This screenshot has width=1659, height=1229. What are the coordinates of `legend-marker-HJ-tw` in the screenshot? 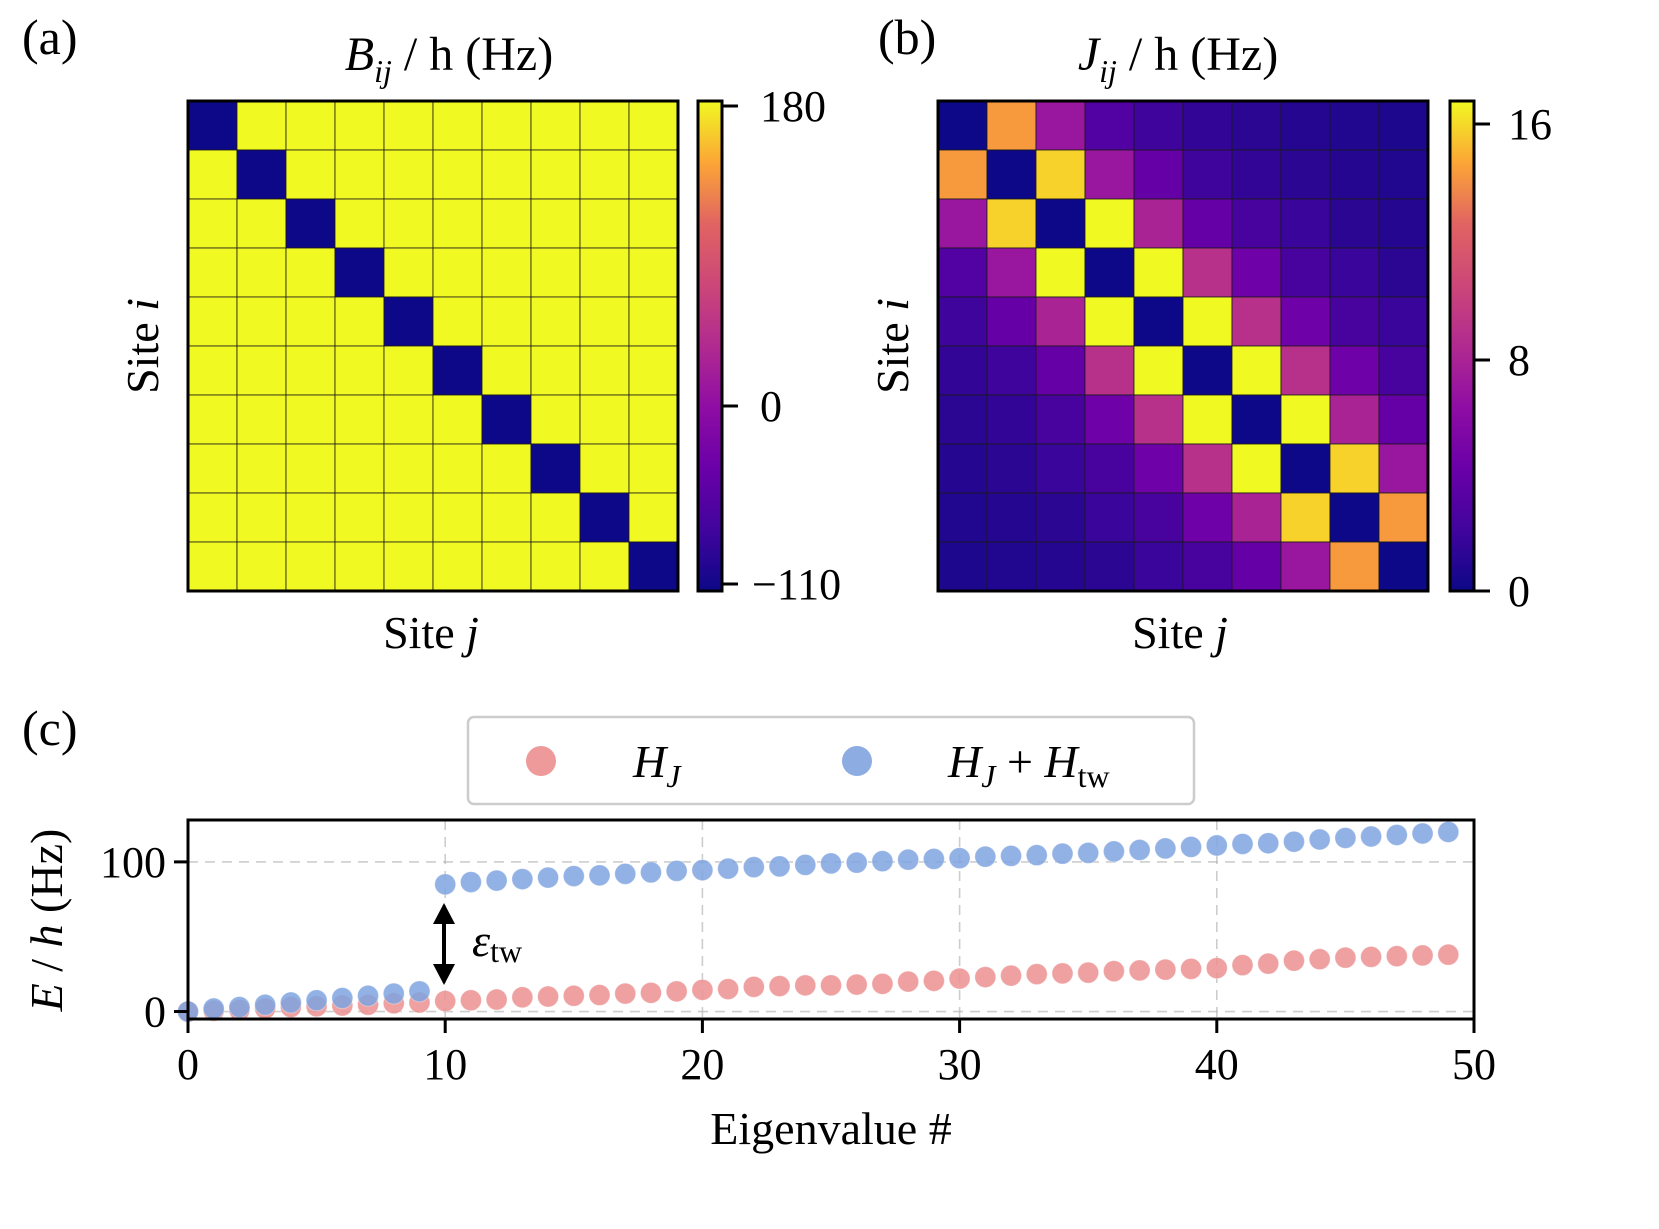 It's located at (857, 761).